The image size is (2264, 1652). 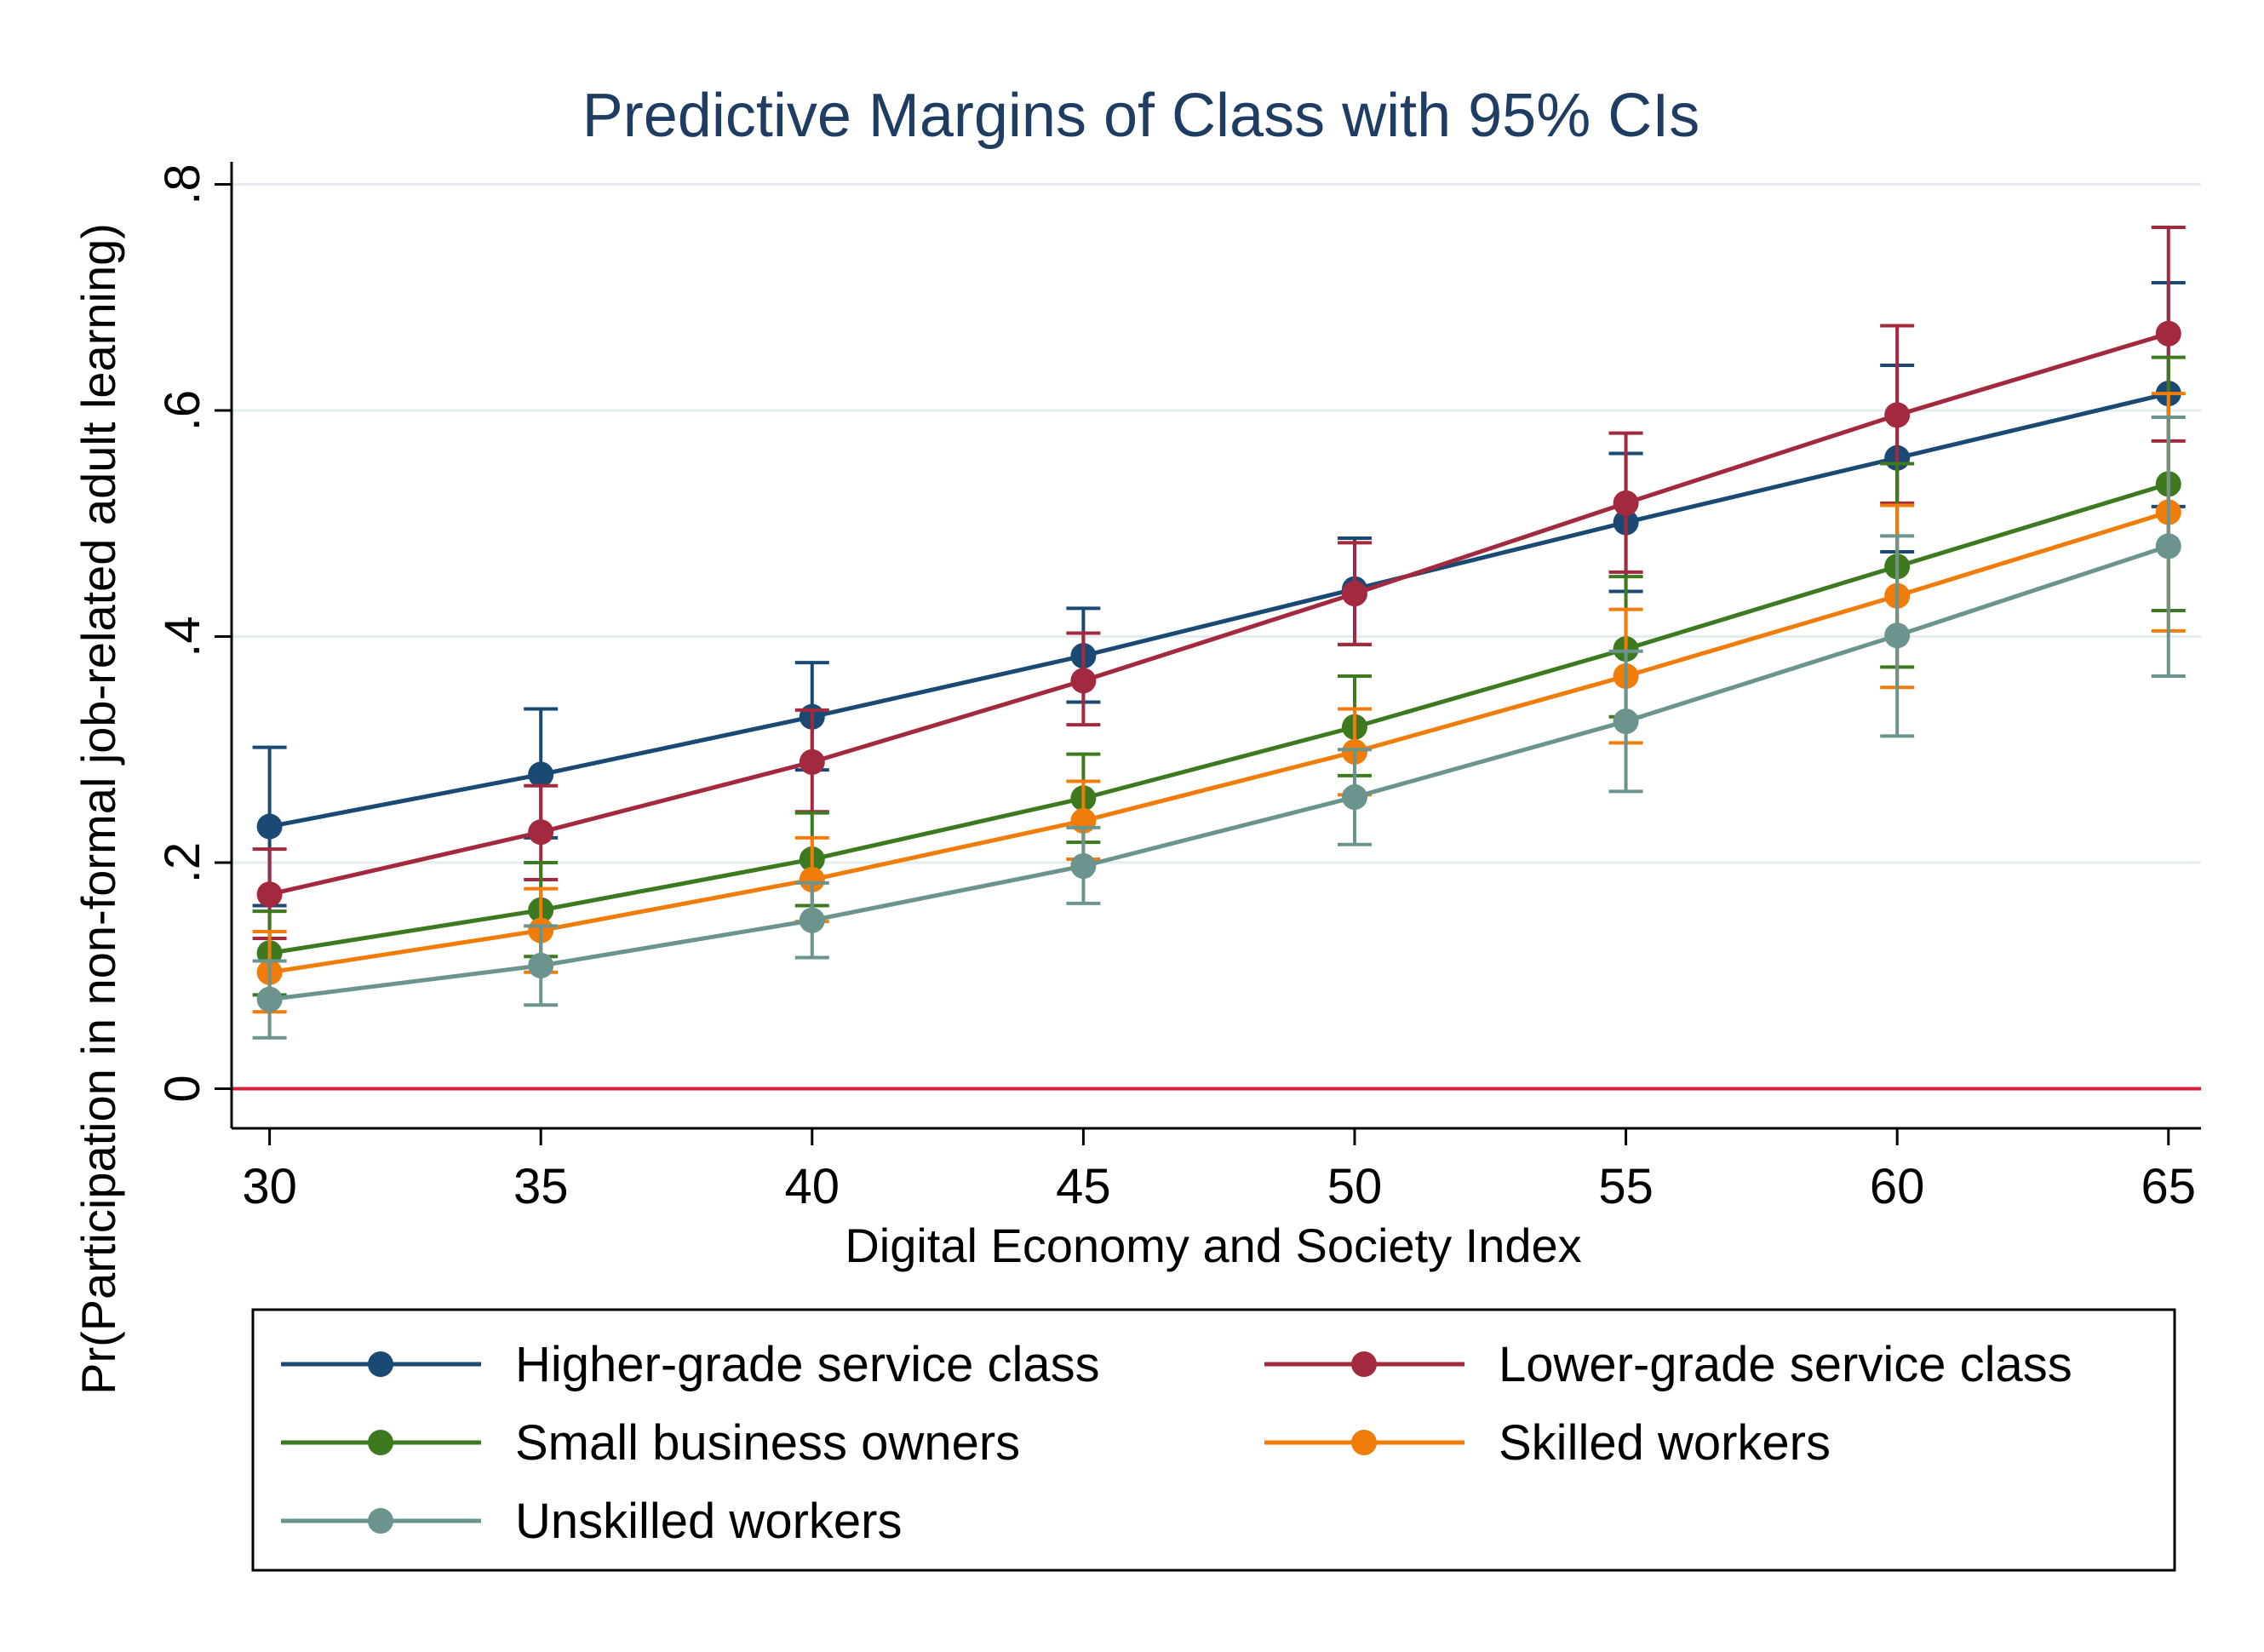 What do you see at coordinates (182, 410) in the screenshot?
I see `y-tick-label: .6` at bounding box center [182, 410].